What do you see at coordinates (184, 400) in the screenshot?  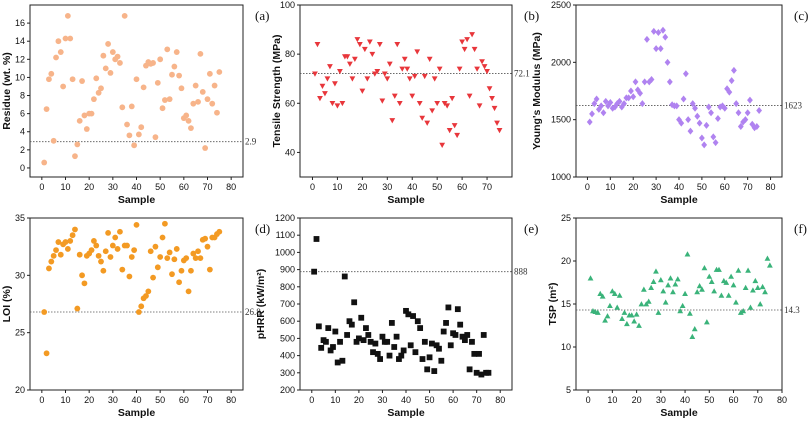 I see `x-tick-label: 60` at bounding box center [184, 400].